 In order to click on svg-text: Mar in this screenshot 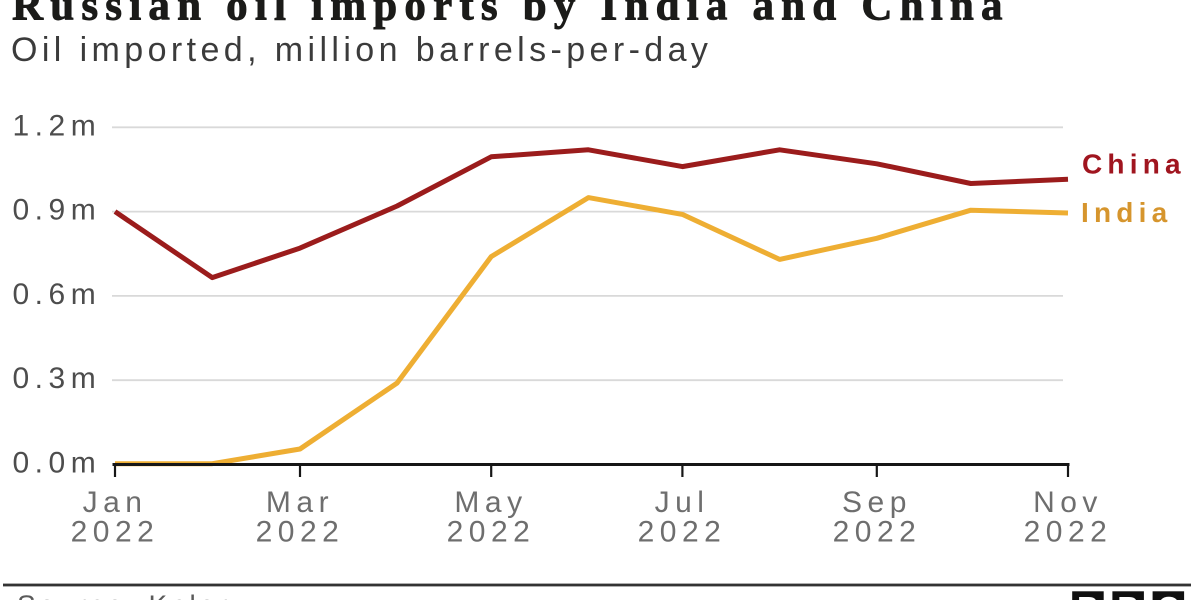, I will do `click(300, 502)`.